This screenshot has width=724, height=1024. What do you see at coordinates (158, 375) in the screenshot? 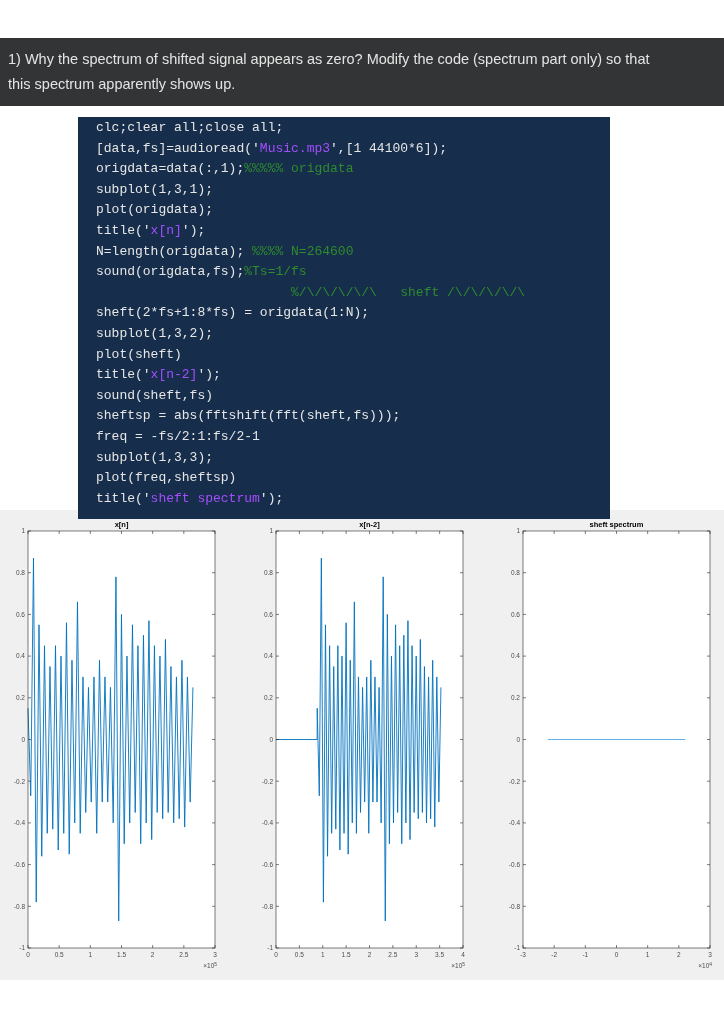
I see `text: title('x[n-2]');` at bounding box center [158, 375].